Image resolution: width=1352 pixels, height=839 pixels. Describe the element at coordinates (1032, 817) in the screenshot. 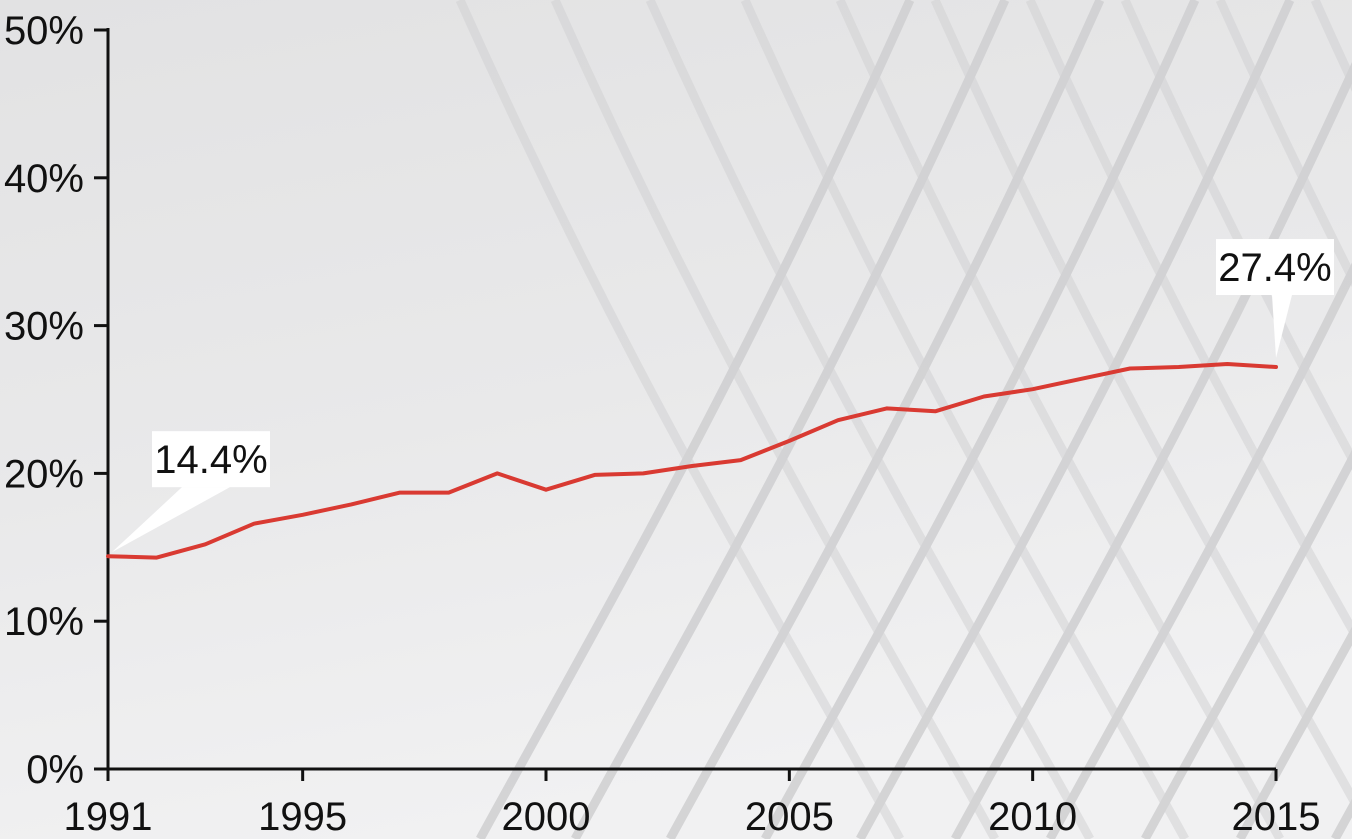

I see `x-tick-label: 2010` at that location.